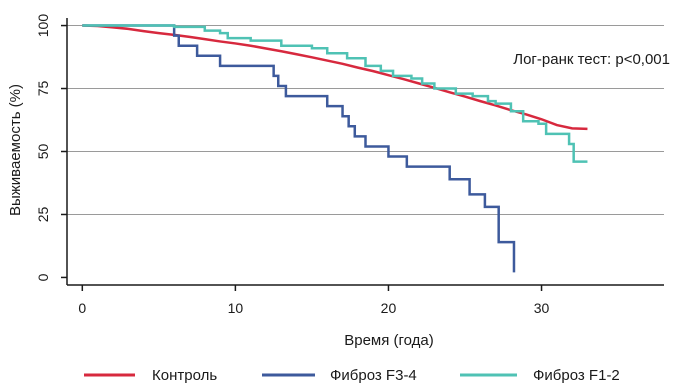  I want to click on legend-item-1: Фиброз F3-4, so click(339, 375).